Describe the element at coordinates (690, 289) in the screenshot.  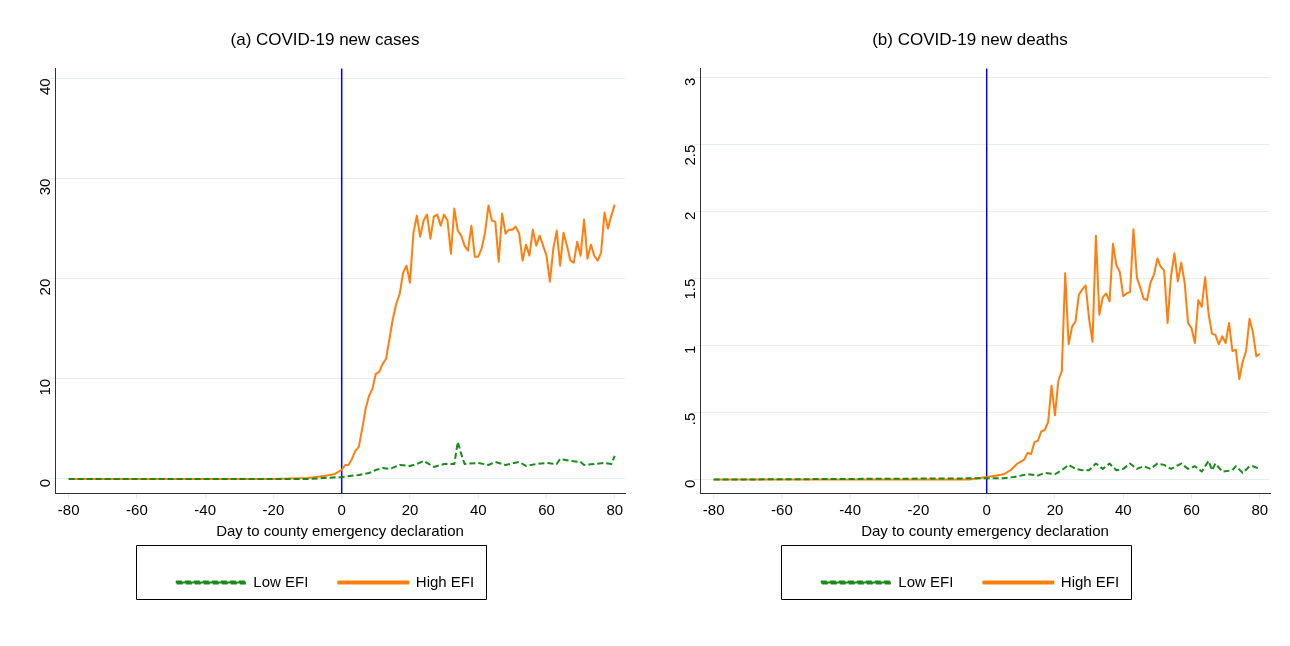
I see `y-tick-label: 1.5` at that location.